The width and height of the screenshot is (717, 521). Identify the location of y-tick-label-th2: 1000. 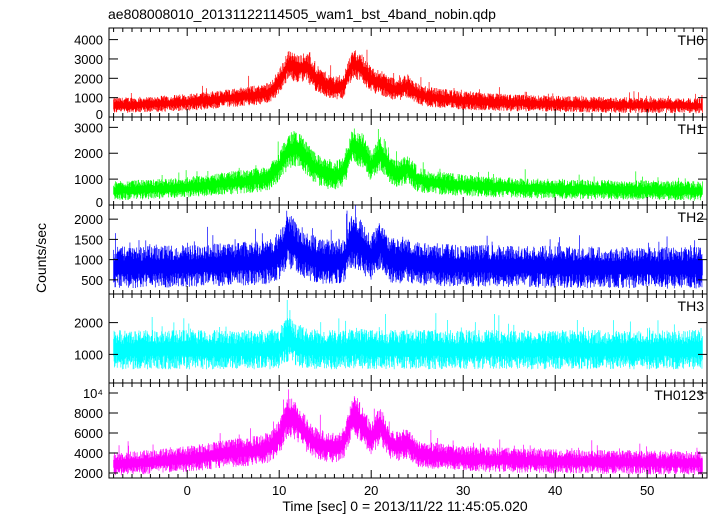
(88, 260).